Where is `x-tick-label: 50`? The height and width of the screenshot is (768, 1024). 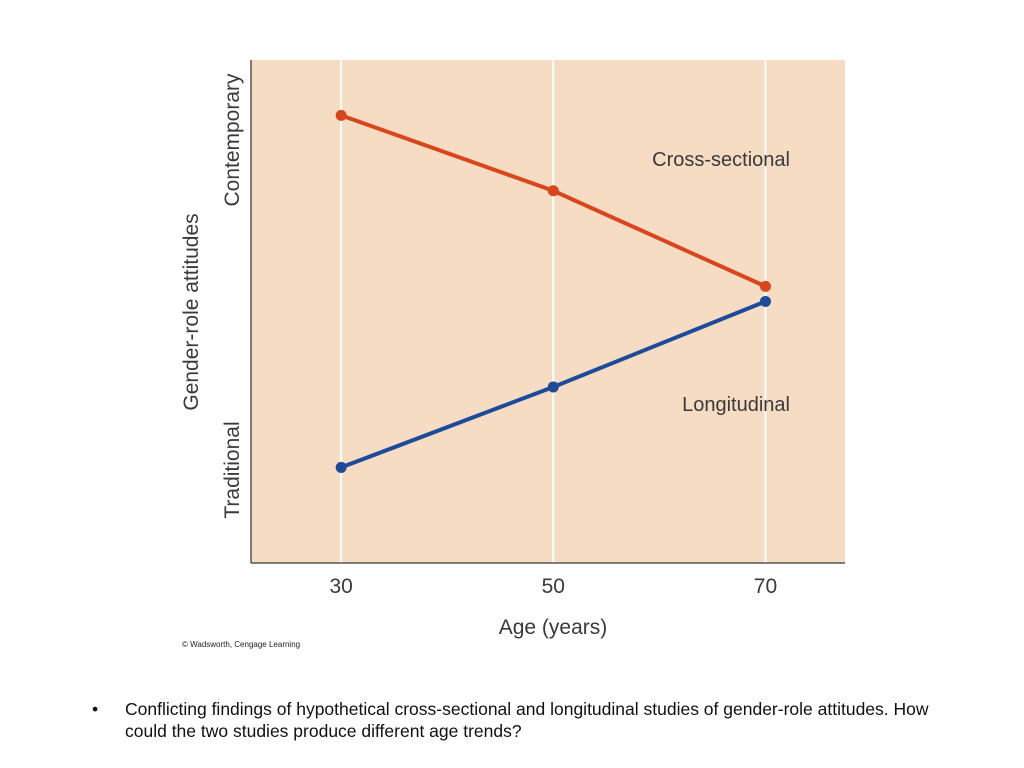
x-tick-label: 50 is located at coordinates (553, 586).